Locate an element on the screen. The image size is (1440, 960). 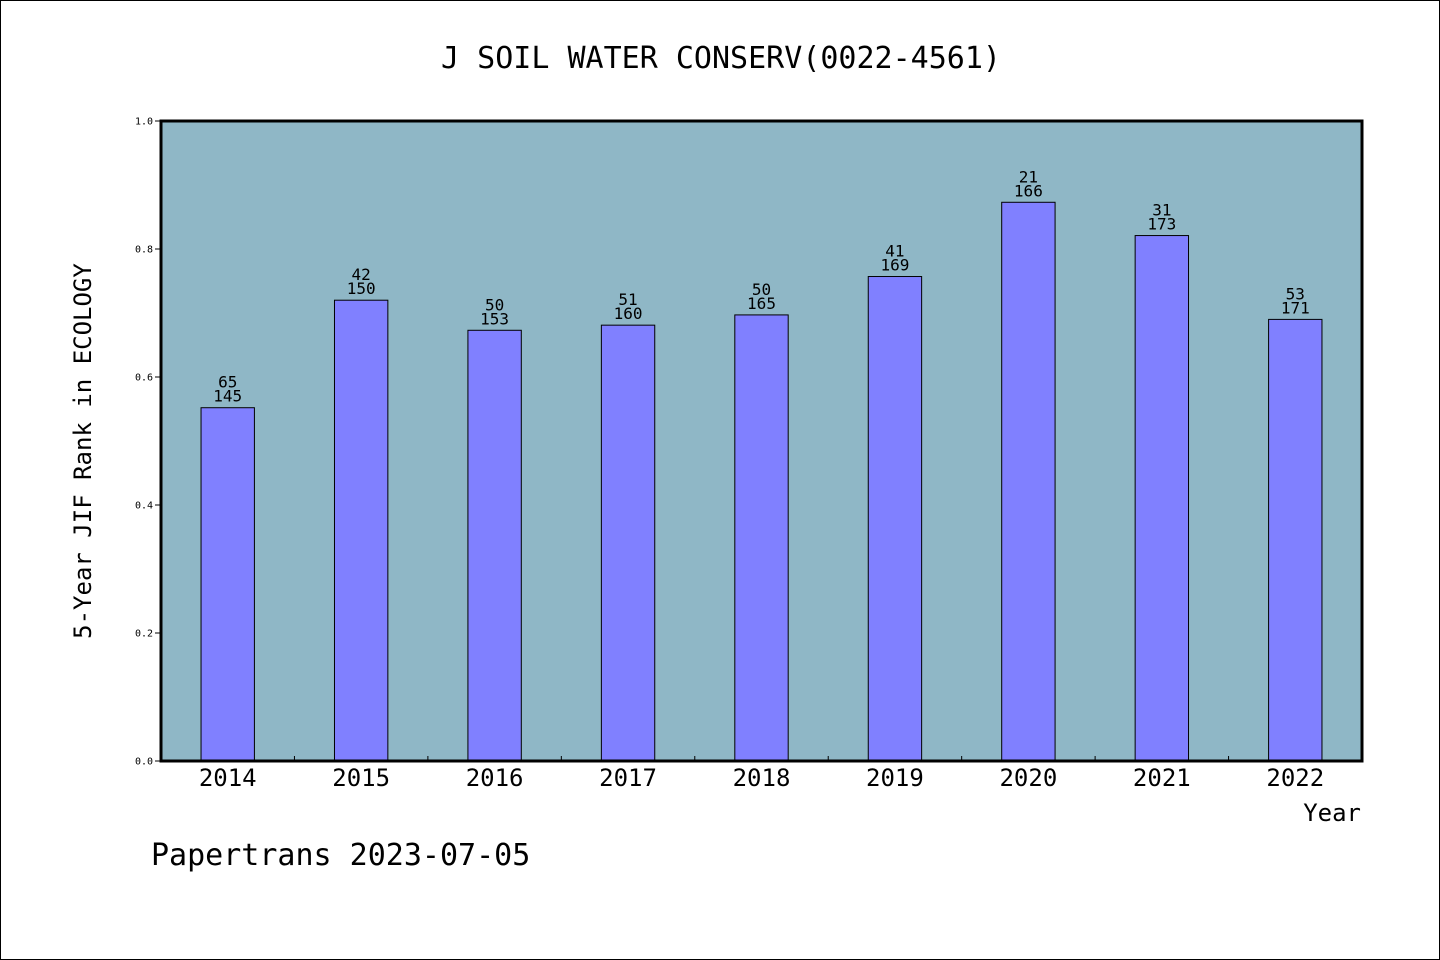
bar-2014 is located at coordinates (227, 584).